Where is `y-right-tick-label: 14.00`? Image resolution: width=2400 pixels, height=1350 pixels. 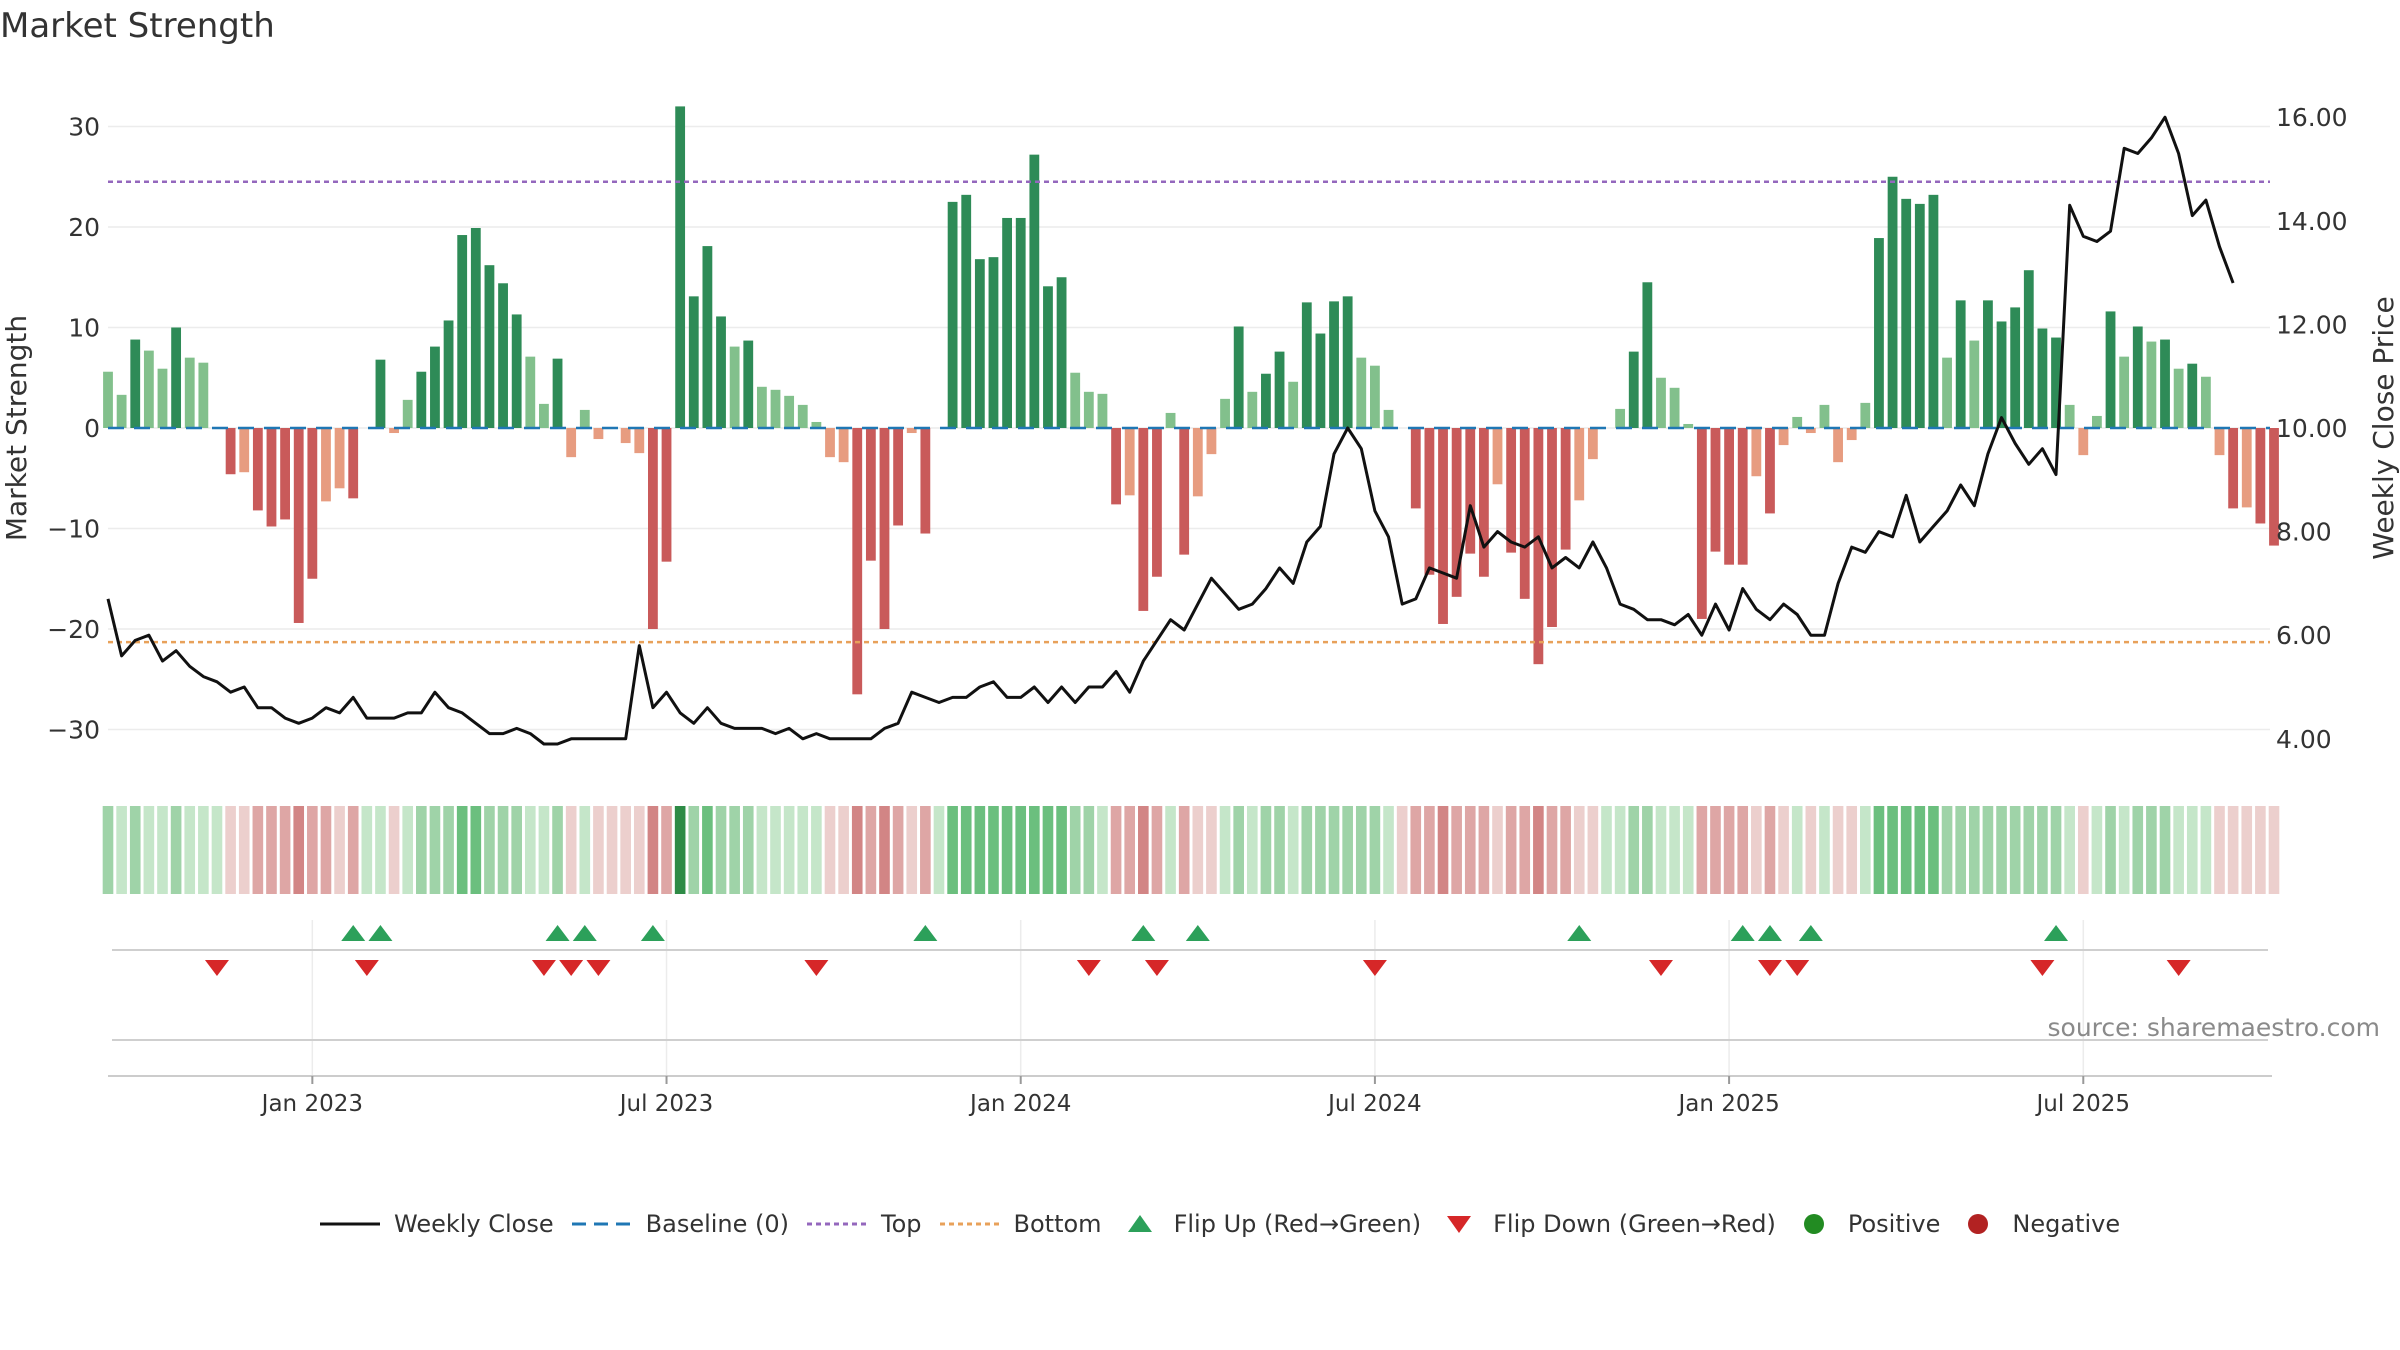
y-right-tick-label: 14.00 is located at coordinates (2312, 221).